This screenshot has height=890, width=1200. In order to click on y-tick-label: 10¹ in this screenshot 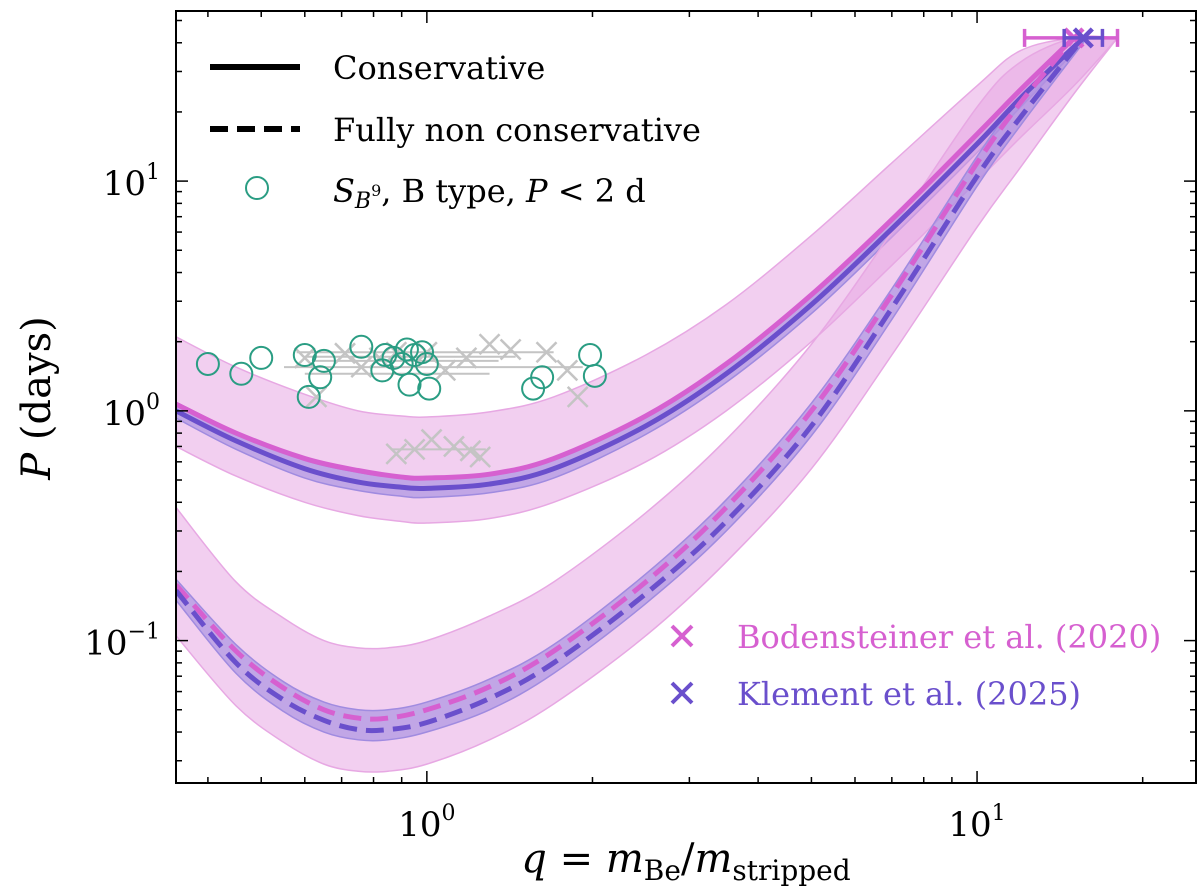, I will do `click(131, 182)`.